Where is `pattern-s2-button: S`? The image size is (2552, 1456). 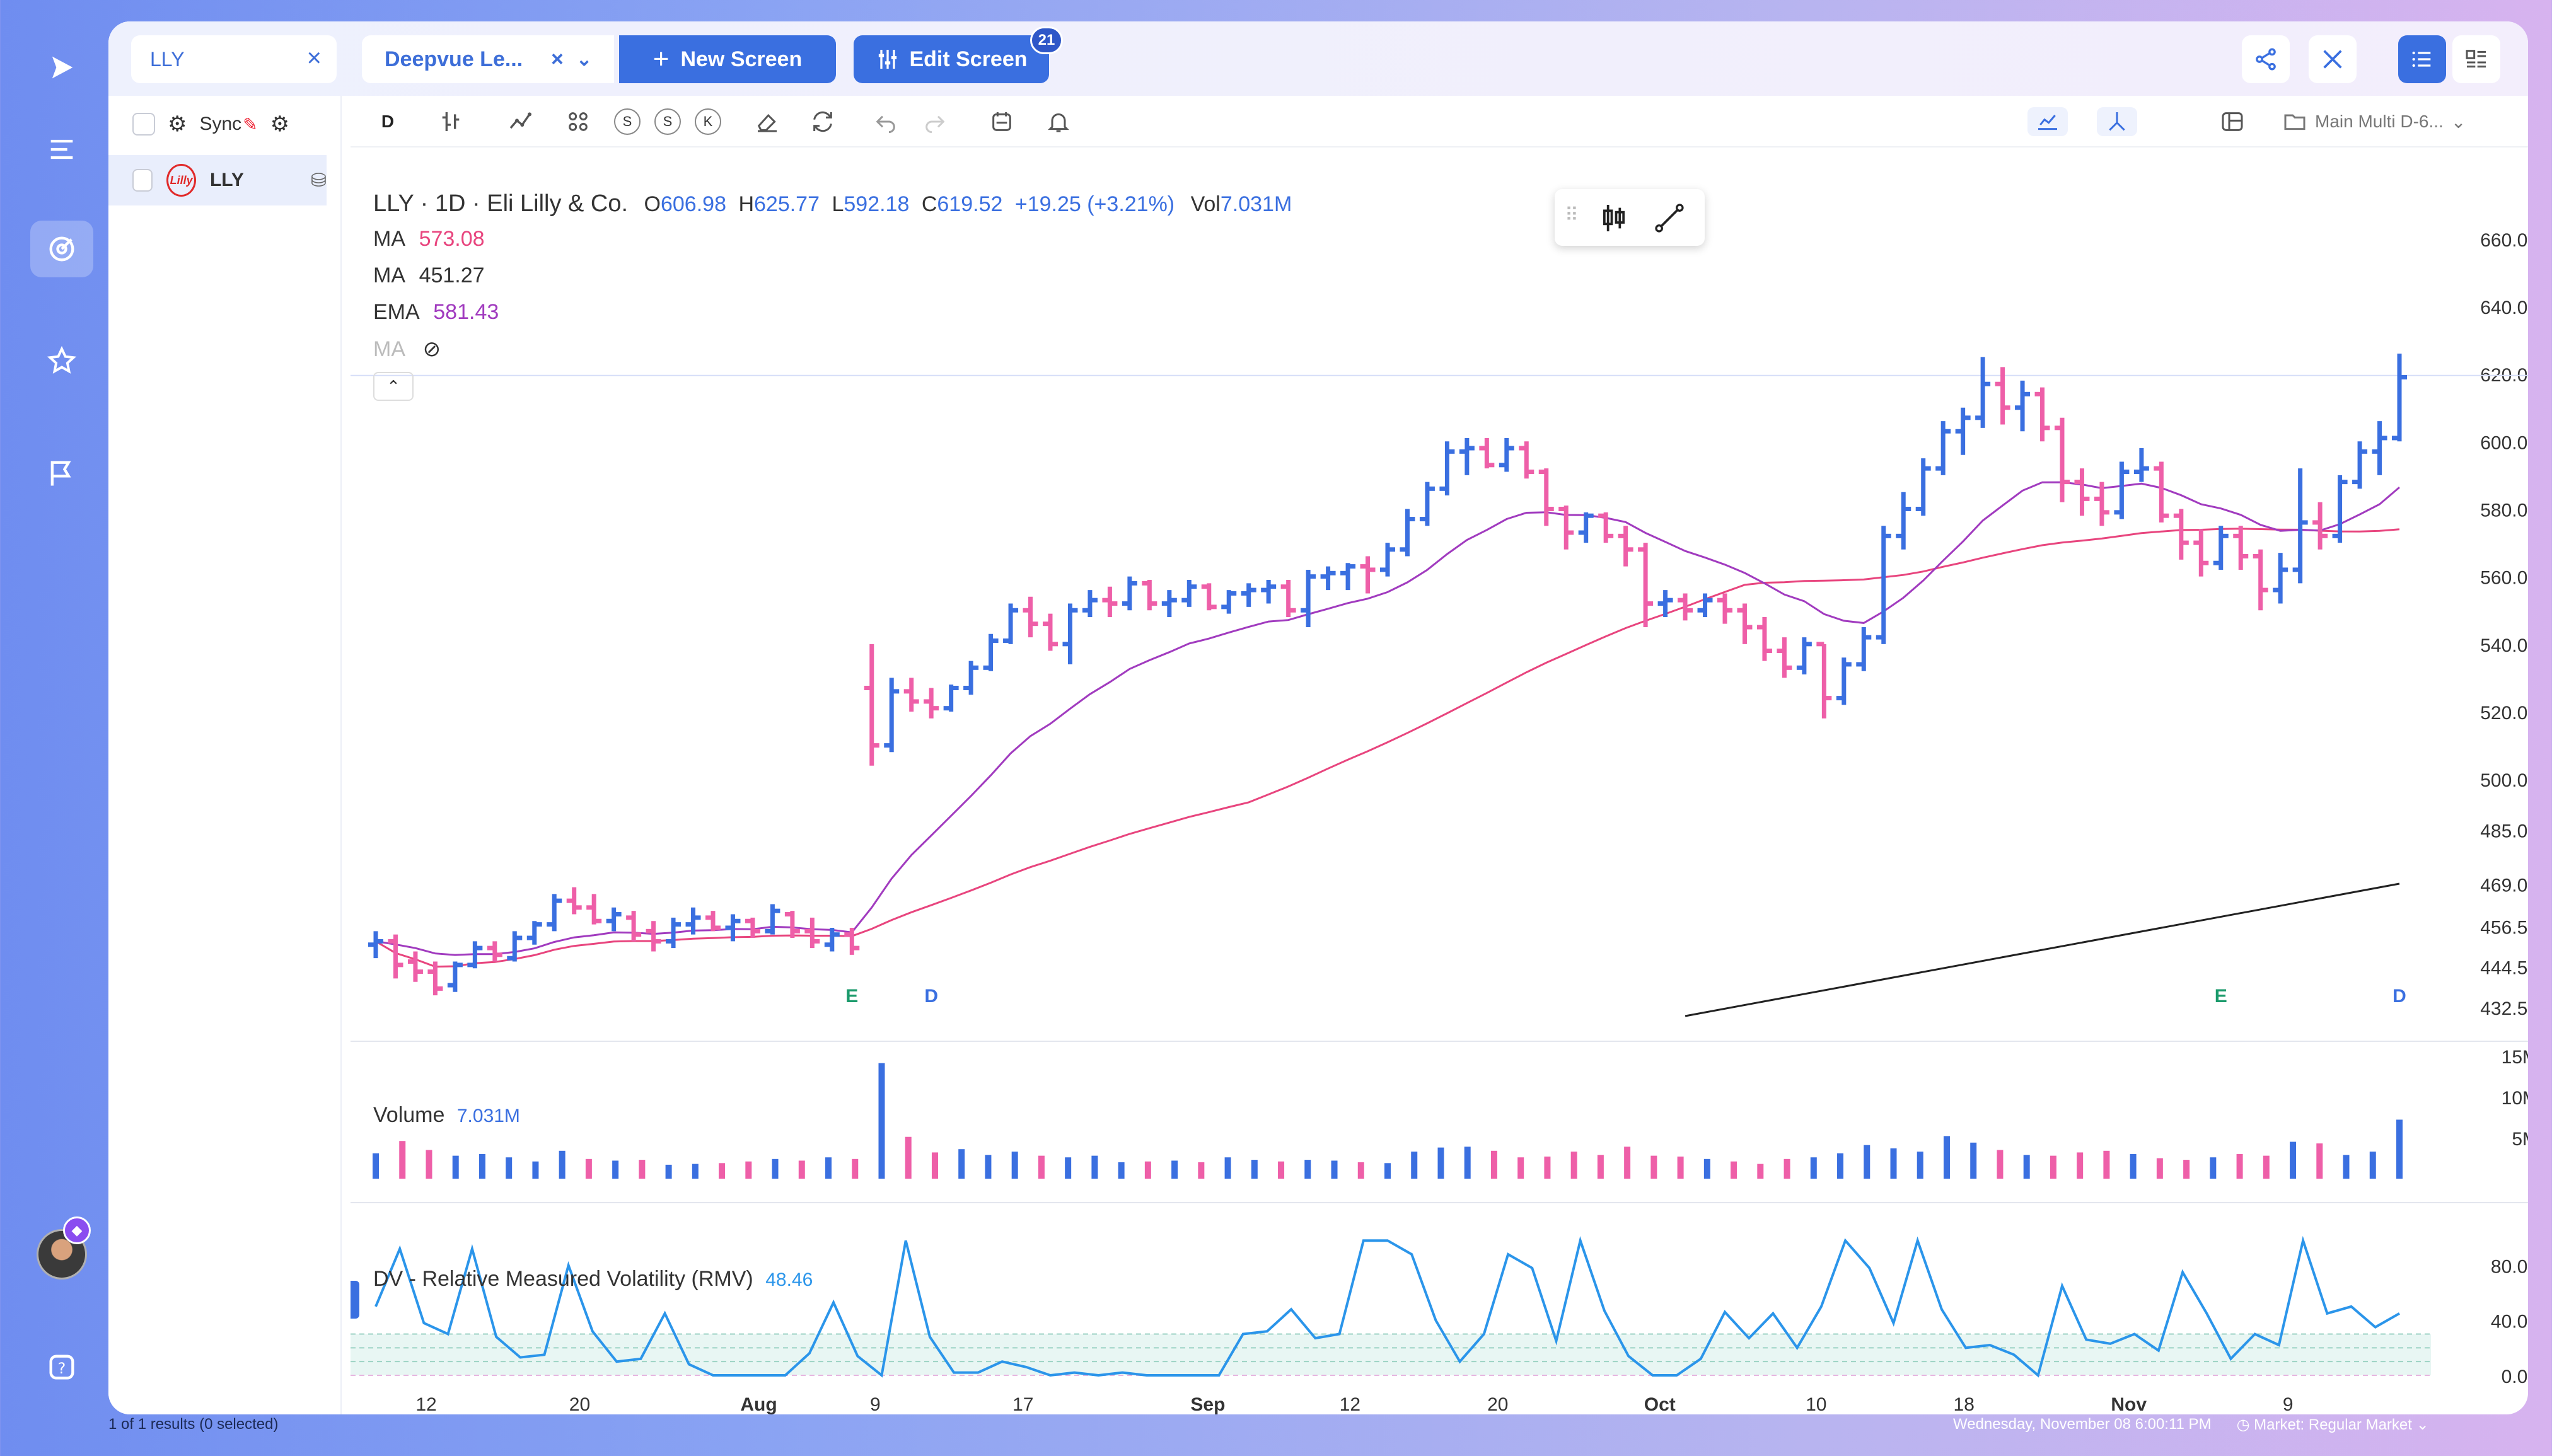
pattern-s2-button: S is located at coordinates (667, 121).